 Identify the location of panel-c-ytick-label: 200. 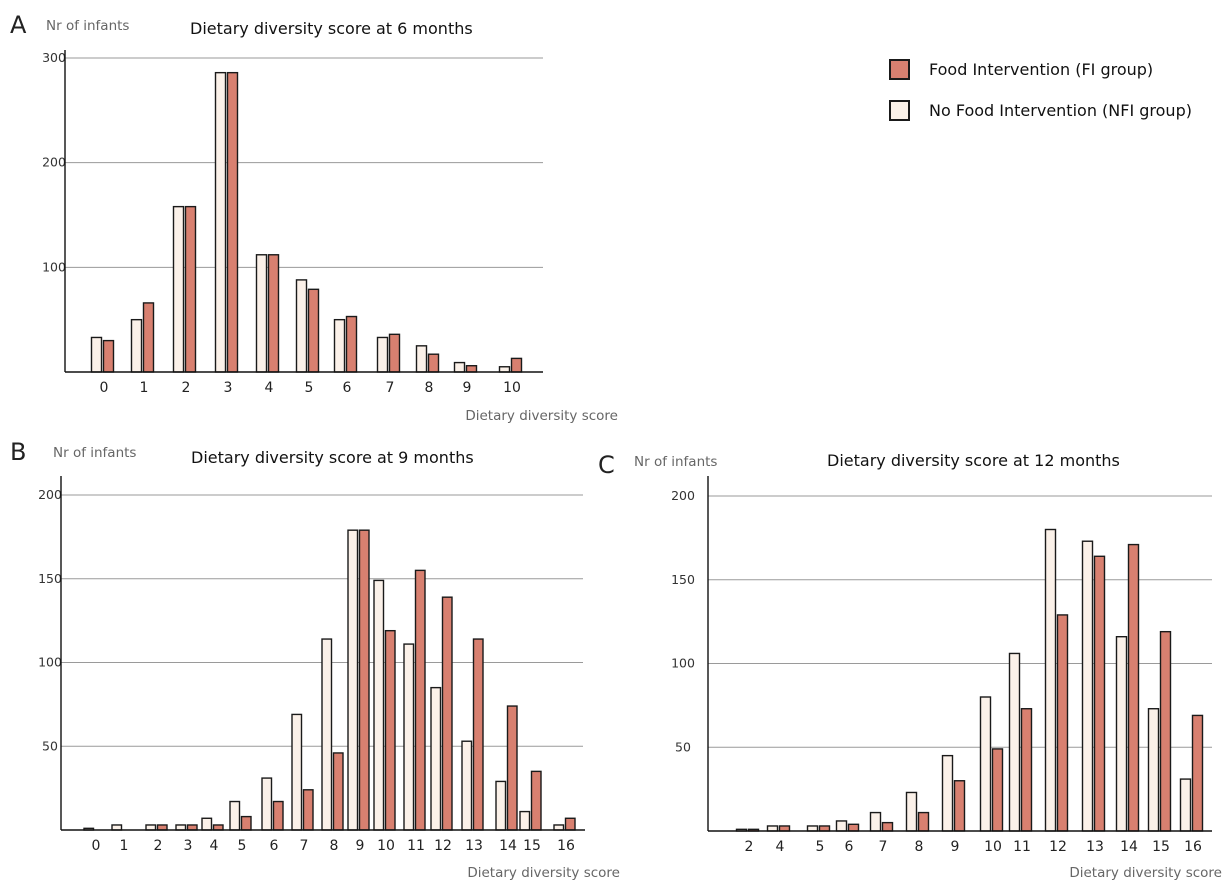
(683, 495).